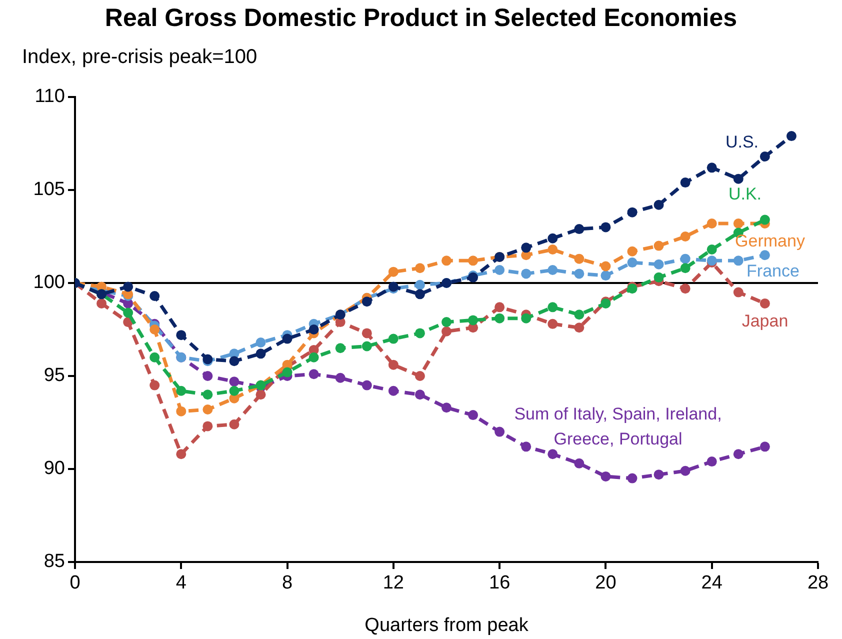 The height and width of the screenshot is (639, 842). What do you see at coordinates (770, 241) in the screenshot?
I see `series-label: Germany` at bounding box center [770, 241].